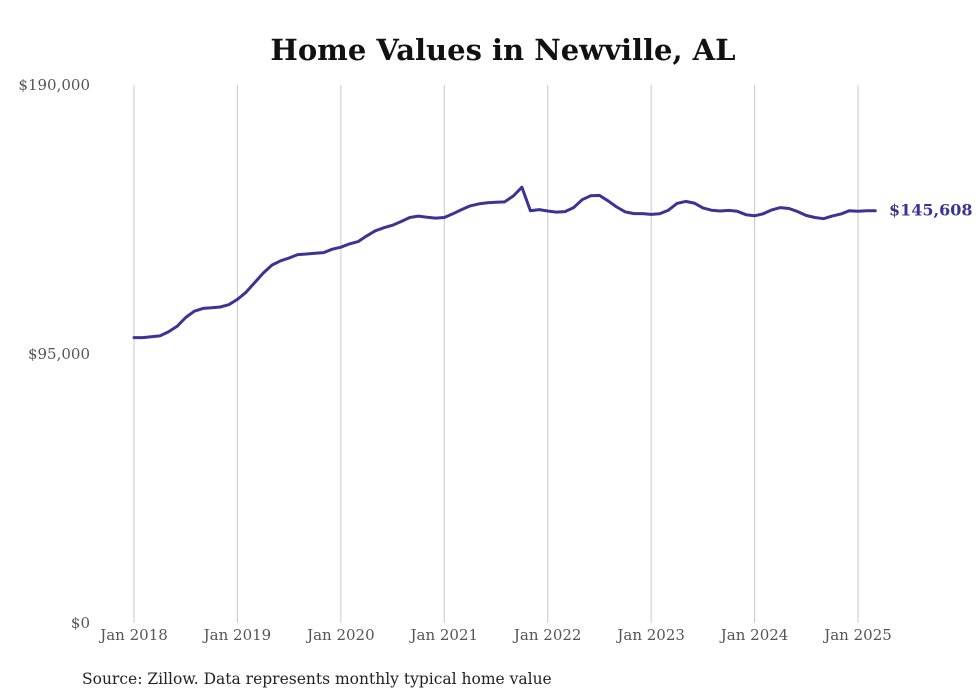 The width and height of the screenshot is (980, 699). Describe the element at coordinates (444, 635) in the screenshot. I see `x-tick-label: Jan 2021` at that location.